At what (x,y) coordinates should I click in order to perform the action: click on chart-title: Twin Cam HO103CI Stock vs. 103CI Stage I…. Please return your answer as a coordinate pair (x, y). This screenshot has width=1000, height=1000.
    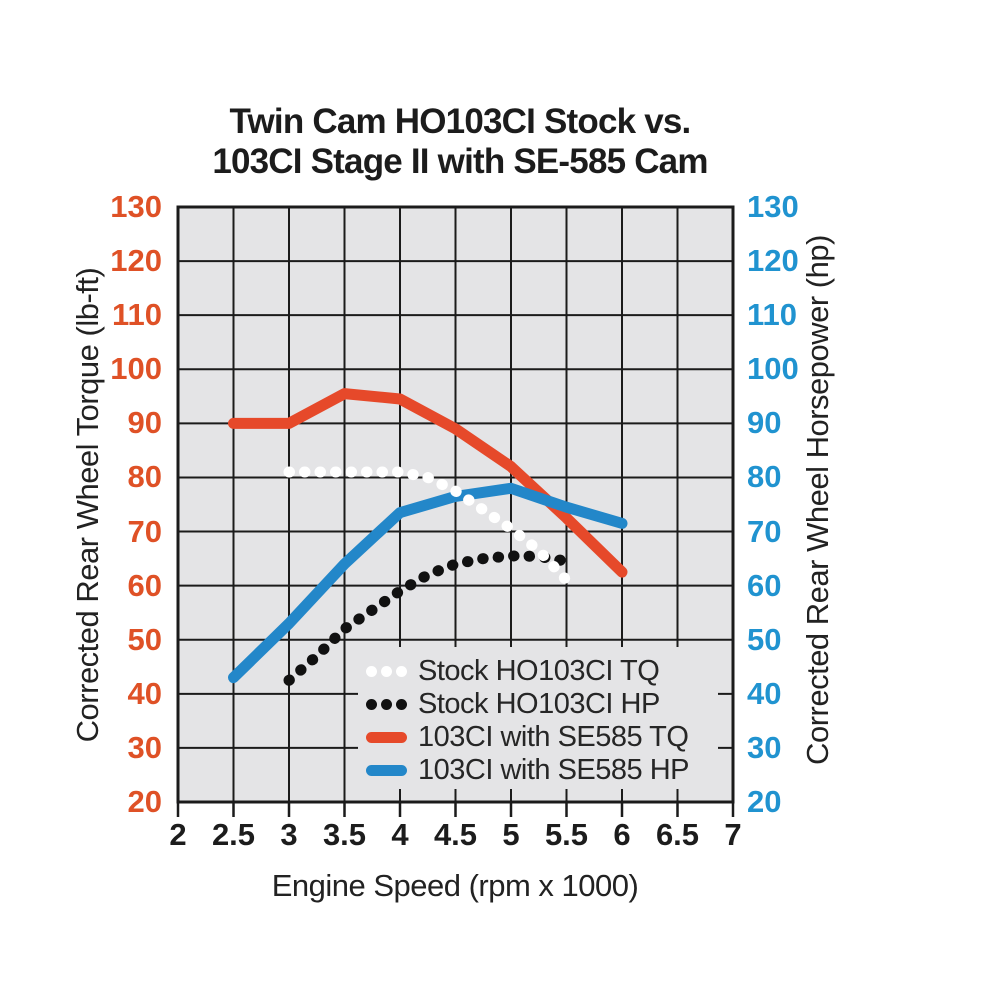
    Looking at the image, I should click on (460, 142).